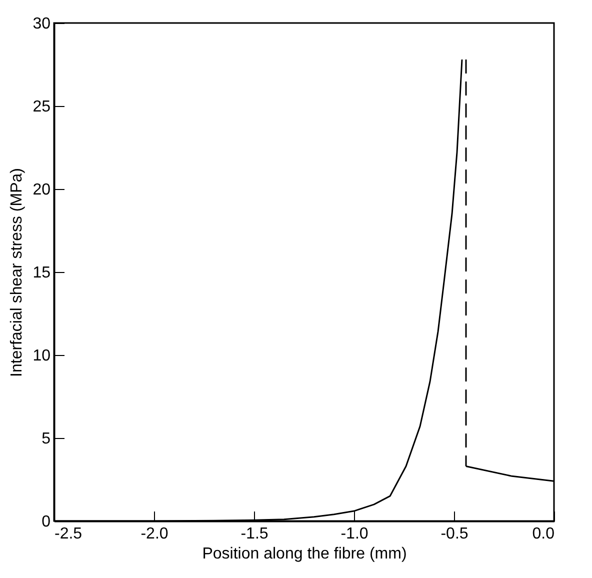 This screenshot has height=578, width=592. What do you see at coordinates (41, 24) in the screenshot?
I see `y-tick-label: 30` at bounding box center [41, 24].